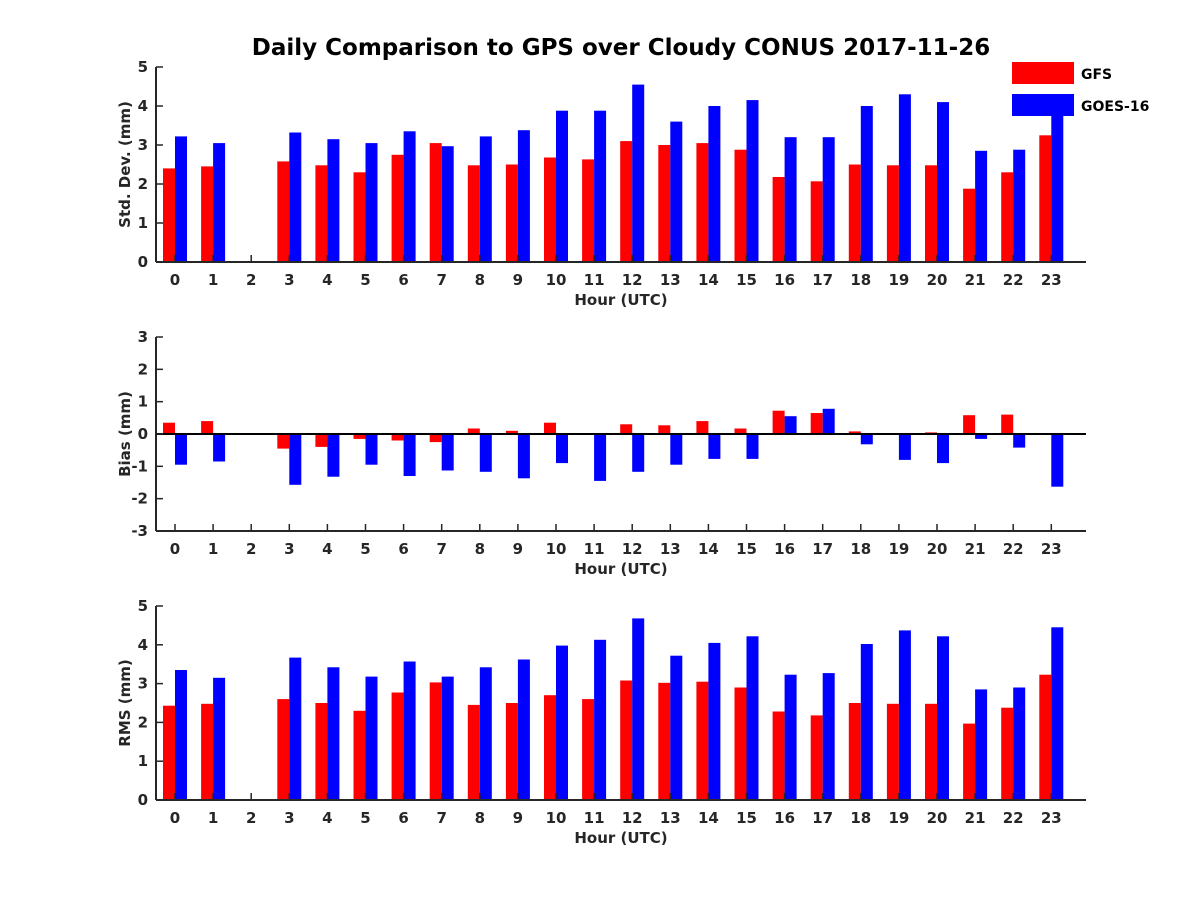 This screenshot has width=1200, height=900. Describe the element at coordinates (518, 280) in the screenshot. I see `x-tick-label: 9` at that location.